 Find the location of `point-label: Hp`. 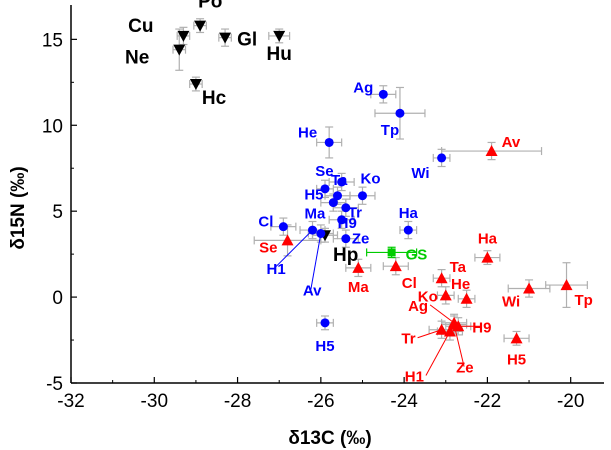

point-label: Hp is located at coordinates (345, 255).